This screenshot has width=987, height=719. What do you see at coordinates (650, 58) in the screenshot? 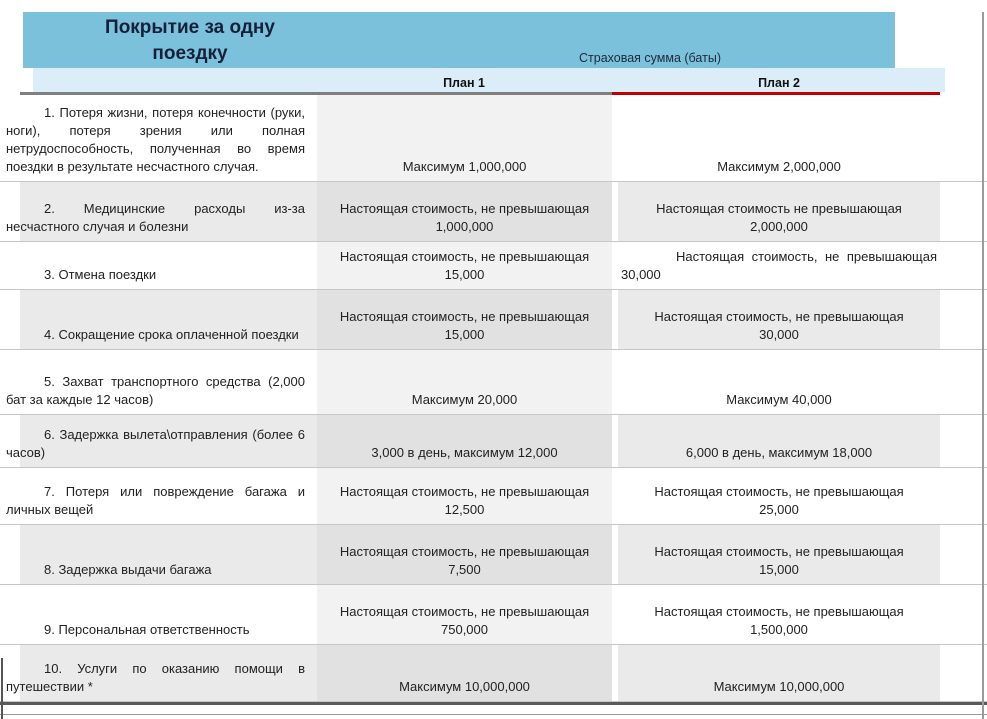
I see `insured-sum-header: Страховая сумма (баты)` at bounding box center [650, 58].